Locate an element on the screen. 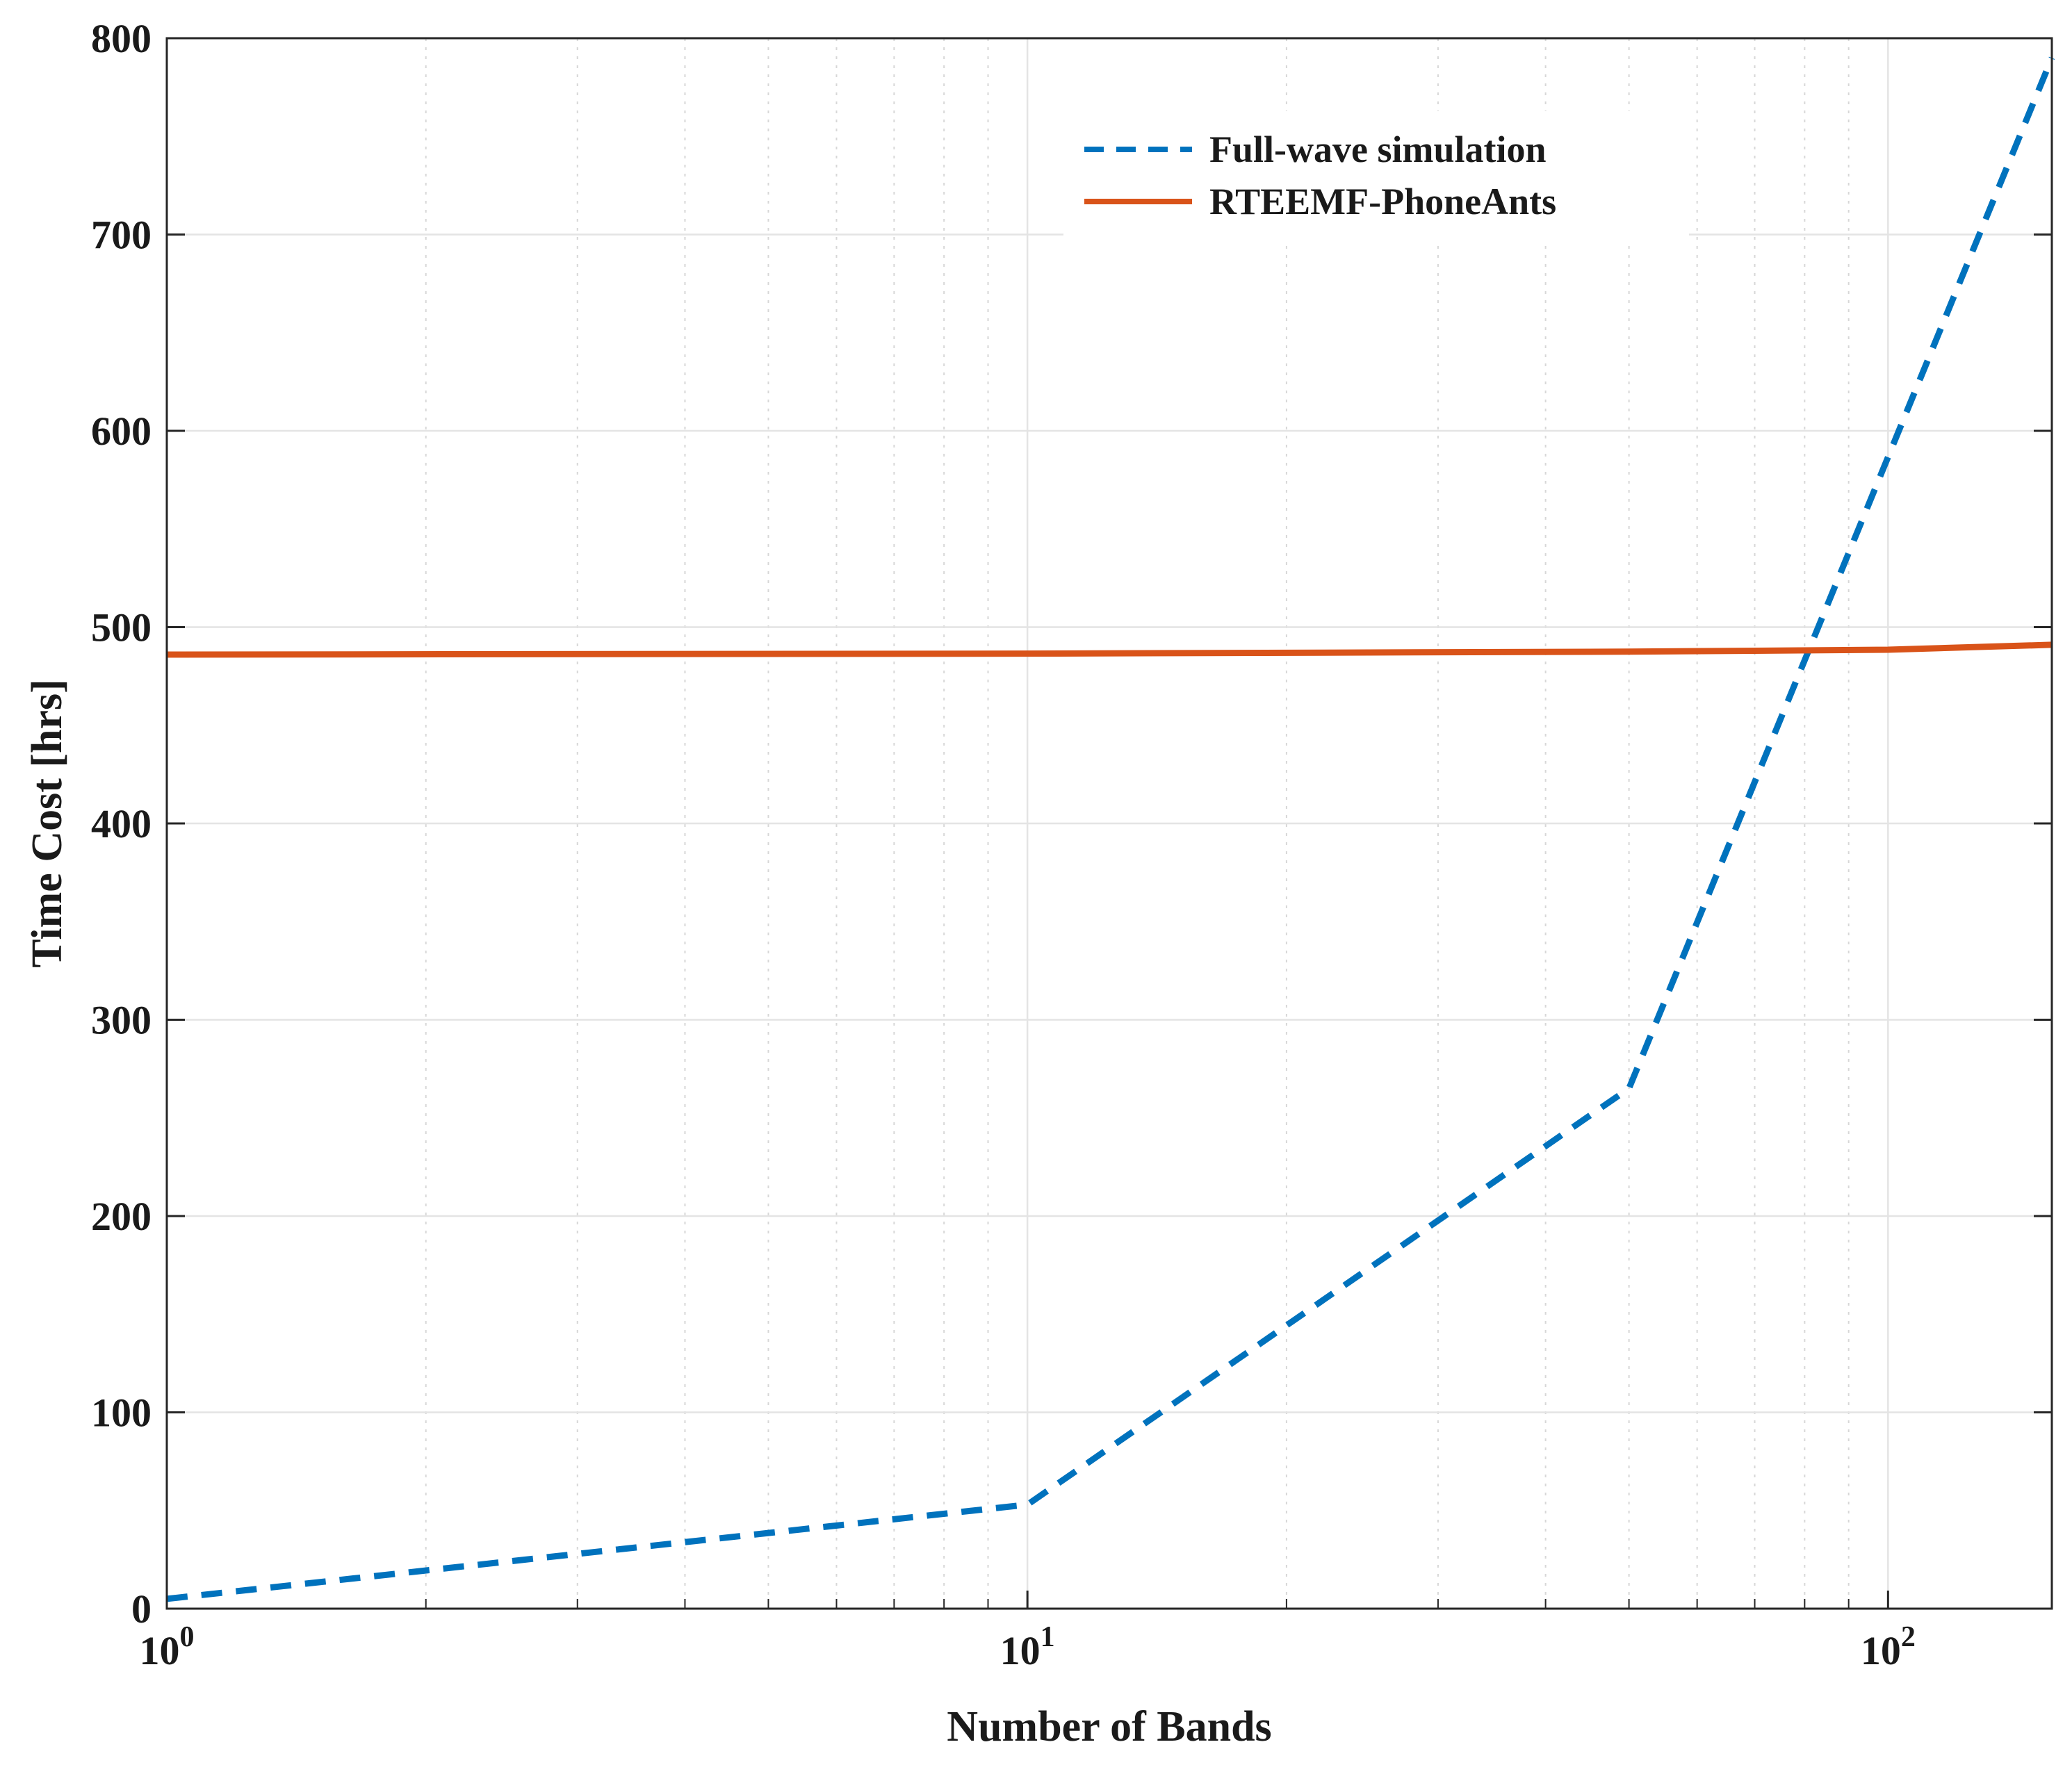  y-tick-label: 300 is located at coordinates (121, 1021).